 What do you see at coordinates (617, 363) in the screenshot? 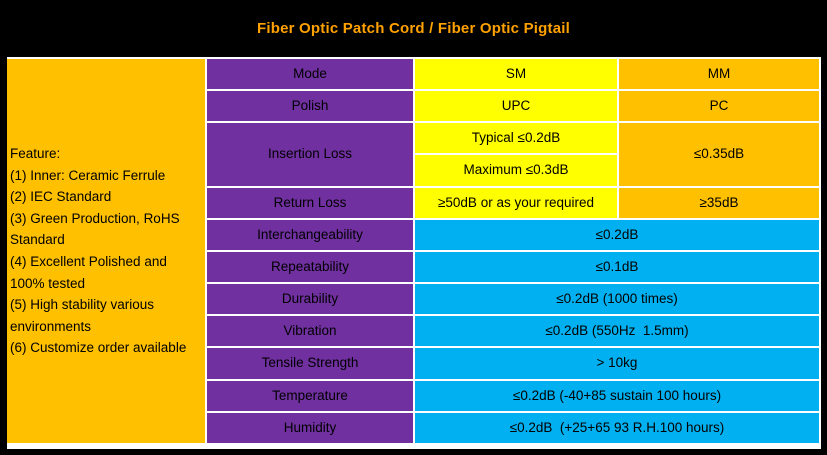
I see `value-tensile-strength: > 10kg` at bounding box center [617, 363].